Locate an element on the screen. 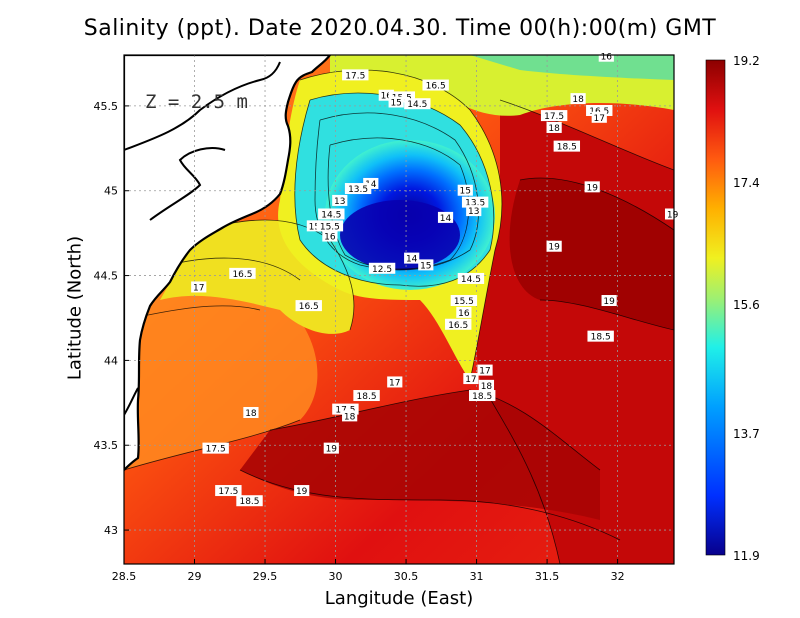  x-tick-label: 30 is located at coordinates (336, 576).